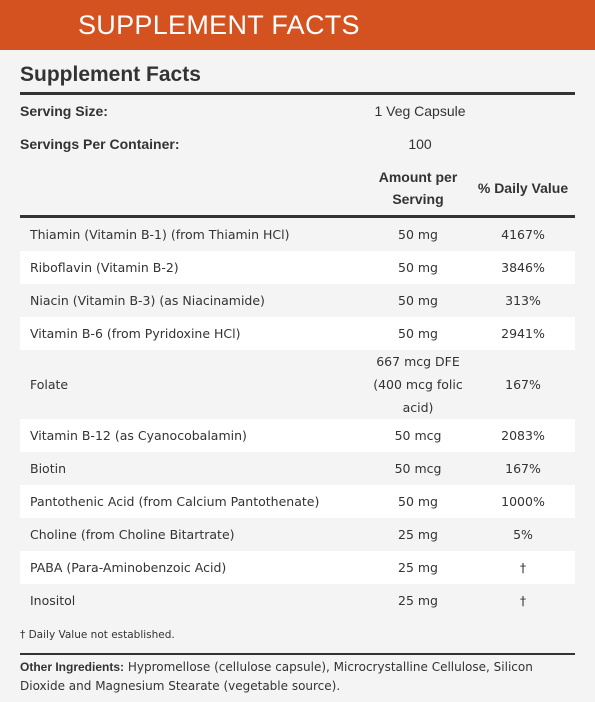 The height and width of the screenshot is (702, 595). What do you see at coordinates (420, 144) in the screenshot?
I see `value: 100` at bounding box center [420, 144].